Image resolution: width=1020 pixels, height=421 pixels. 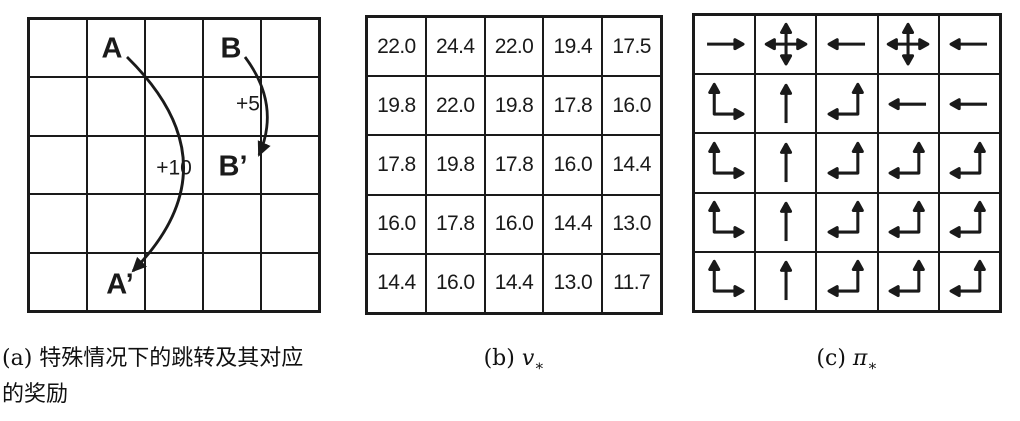 What do you see at coordinates (174, 168) in the screenshot?
I see `reward-plus10-label: +10` at bounding box center [174, 168].